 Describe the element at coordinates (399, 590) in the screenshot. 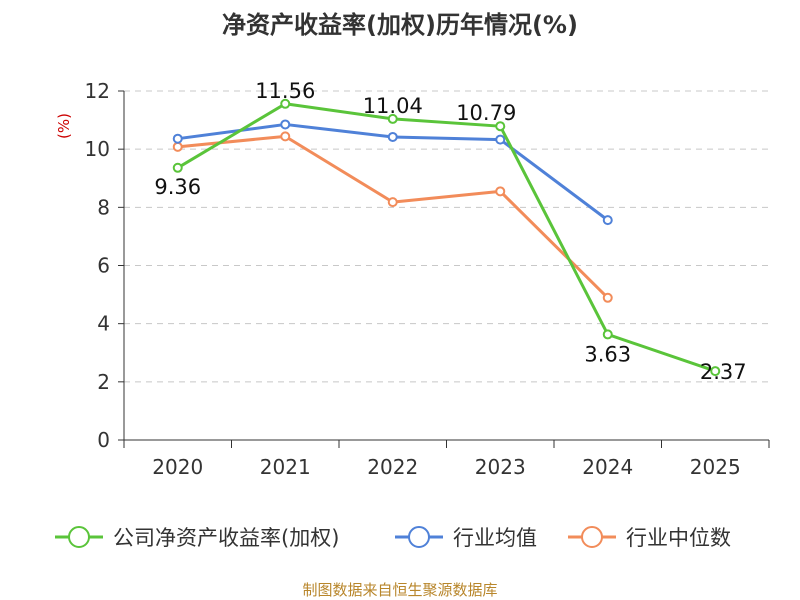

I see `source-note: 制图数据来自恒生聚源数据库` at that location.